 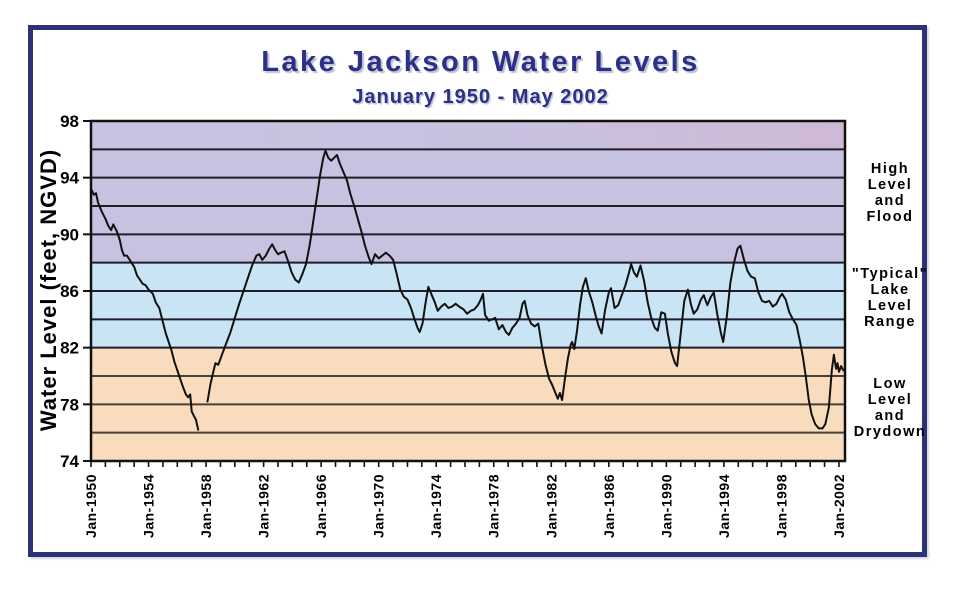 What do you see at coordinates (666, 506) in the screenshot?
I see `x-tick-label-1990: Jan-1990` at bounding box center [666, 506].